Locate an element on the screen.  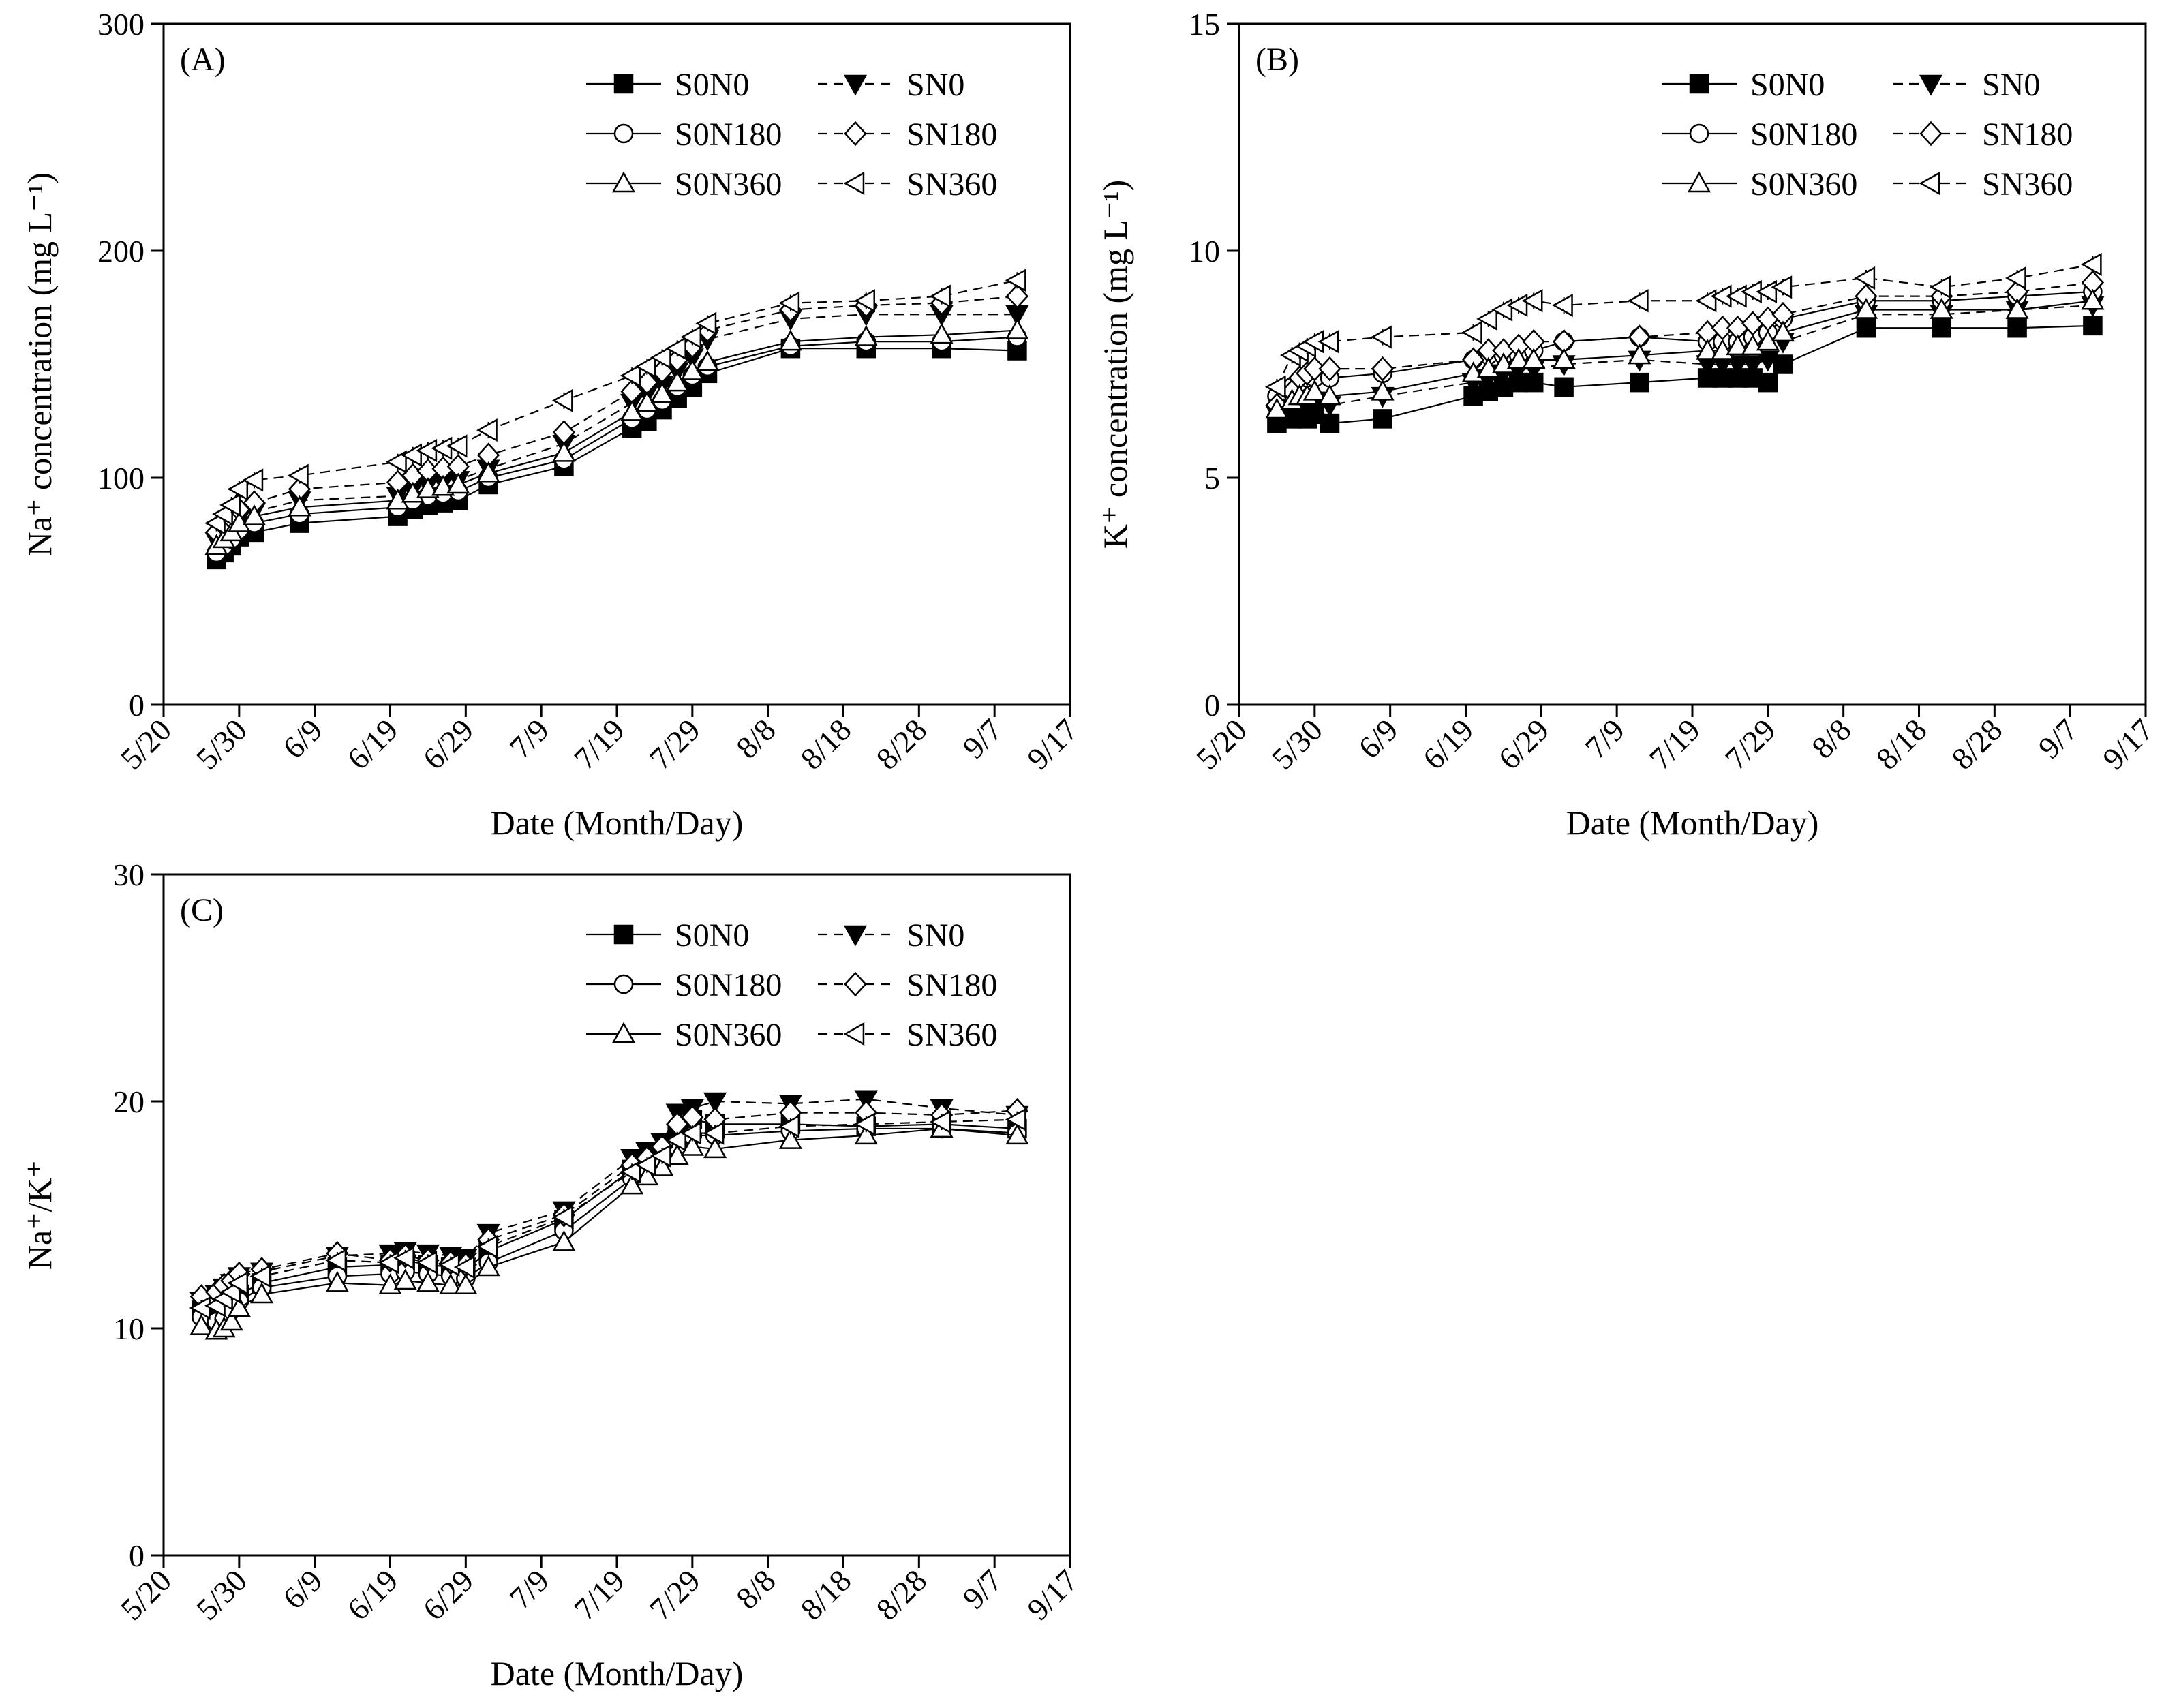
y-axis-label: Na⁺ concentration (mg L⁻¹) is located at coordinates (39, 364).